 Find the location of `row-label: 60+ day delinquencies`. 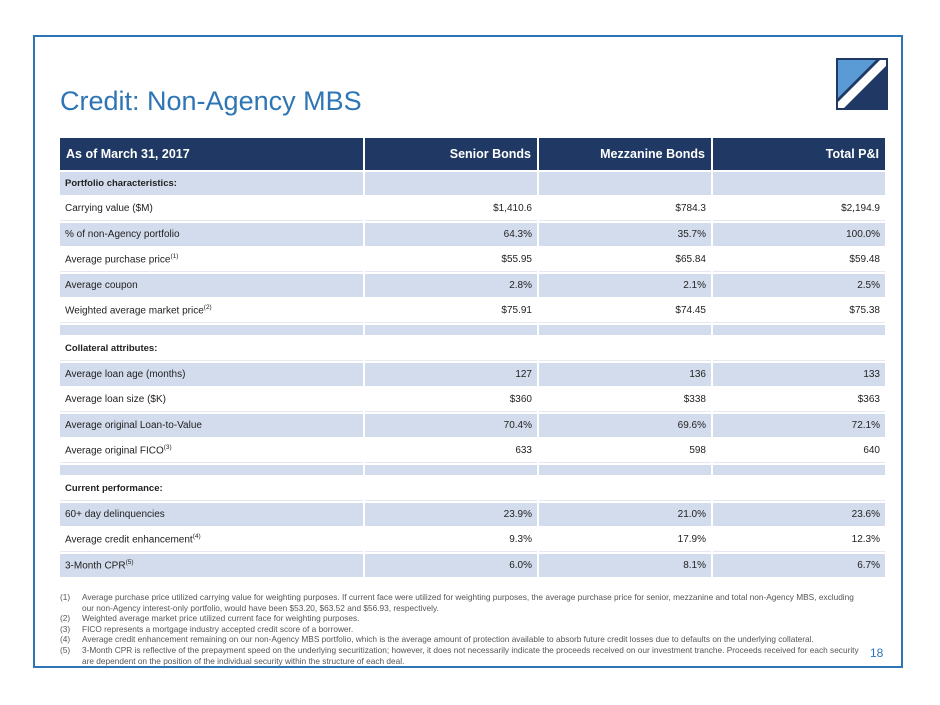

row-label: 60+ day delinquencies is located at coordinates (211, 514).